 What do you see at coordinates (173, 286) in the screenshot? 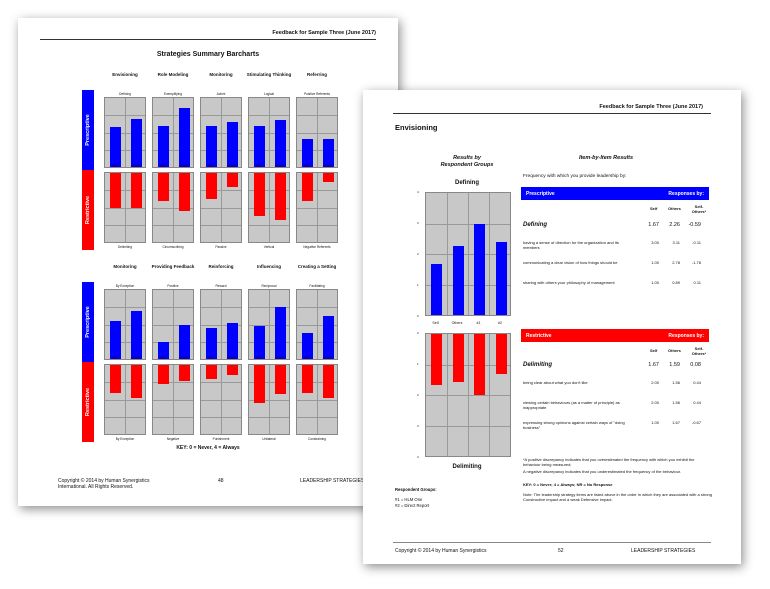
I see `mini-chart-top-label: Positive` at bounding box center [173, 286].